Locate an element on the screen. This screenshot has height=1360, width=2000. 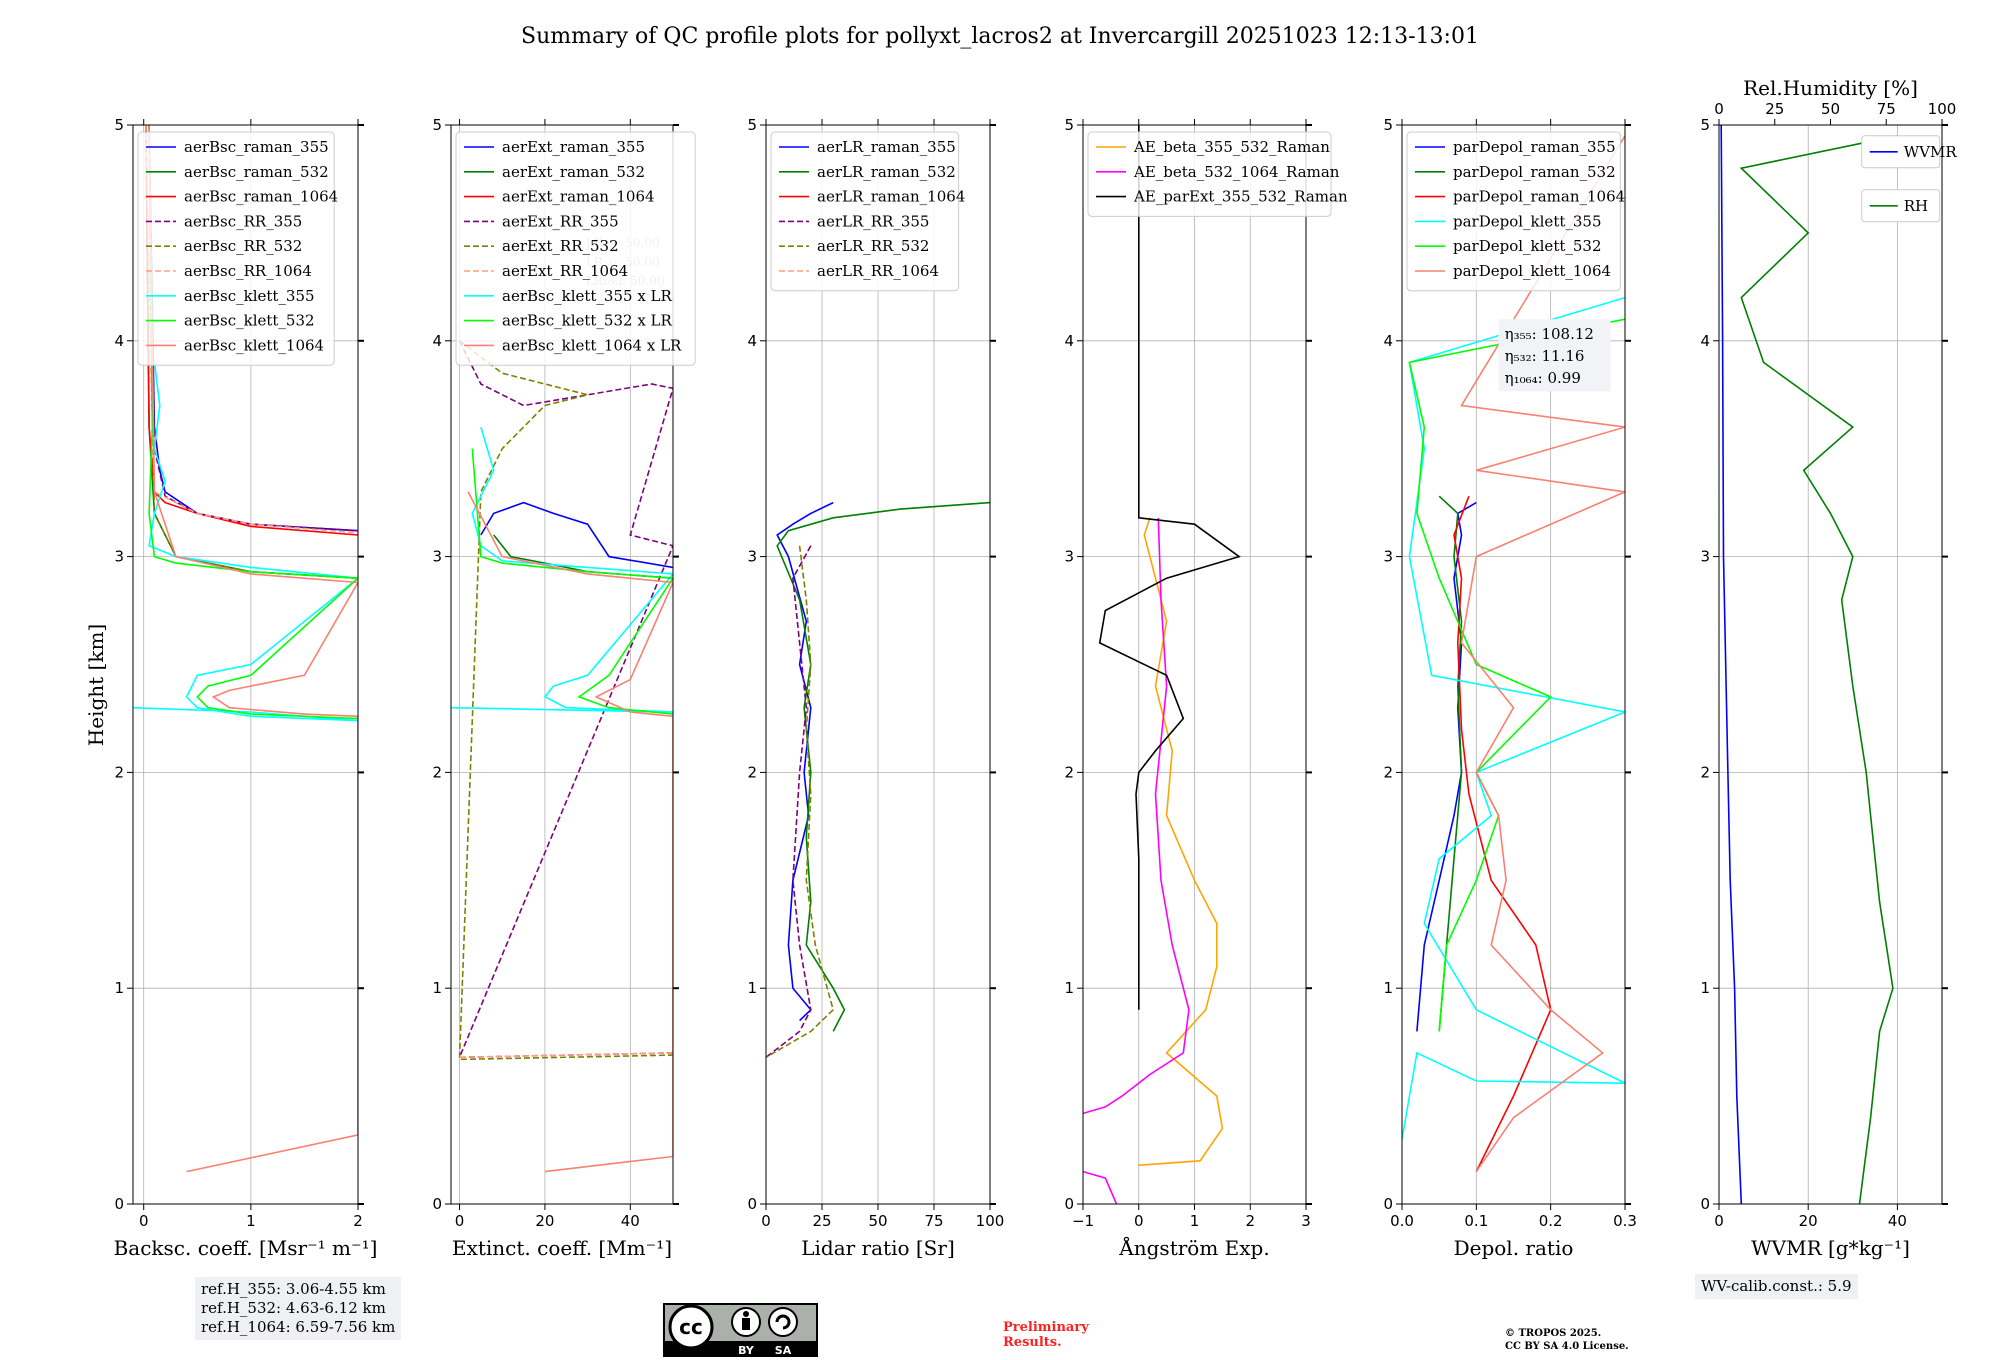
preliminary-note: Preliminary Results. is located at coordinates (1046, 1335).